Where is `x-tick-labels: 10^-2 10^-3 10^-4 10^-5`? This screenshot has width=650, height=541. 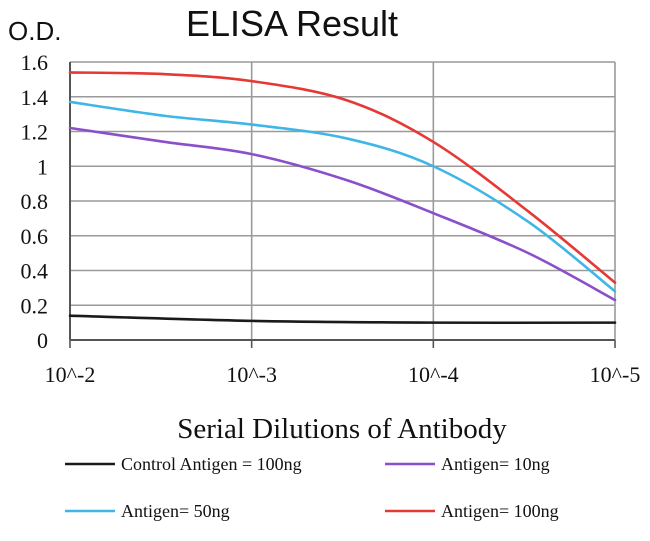 x-tick-labels: 10^-2 10^-3 10^-4 10^-5 is located at coordinates (343, 374).